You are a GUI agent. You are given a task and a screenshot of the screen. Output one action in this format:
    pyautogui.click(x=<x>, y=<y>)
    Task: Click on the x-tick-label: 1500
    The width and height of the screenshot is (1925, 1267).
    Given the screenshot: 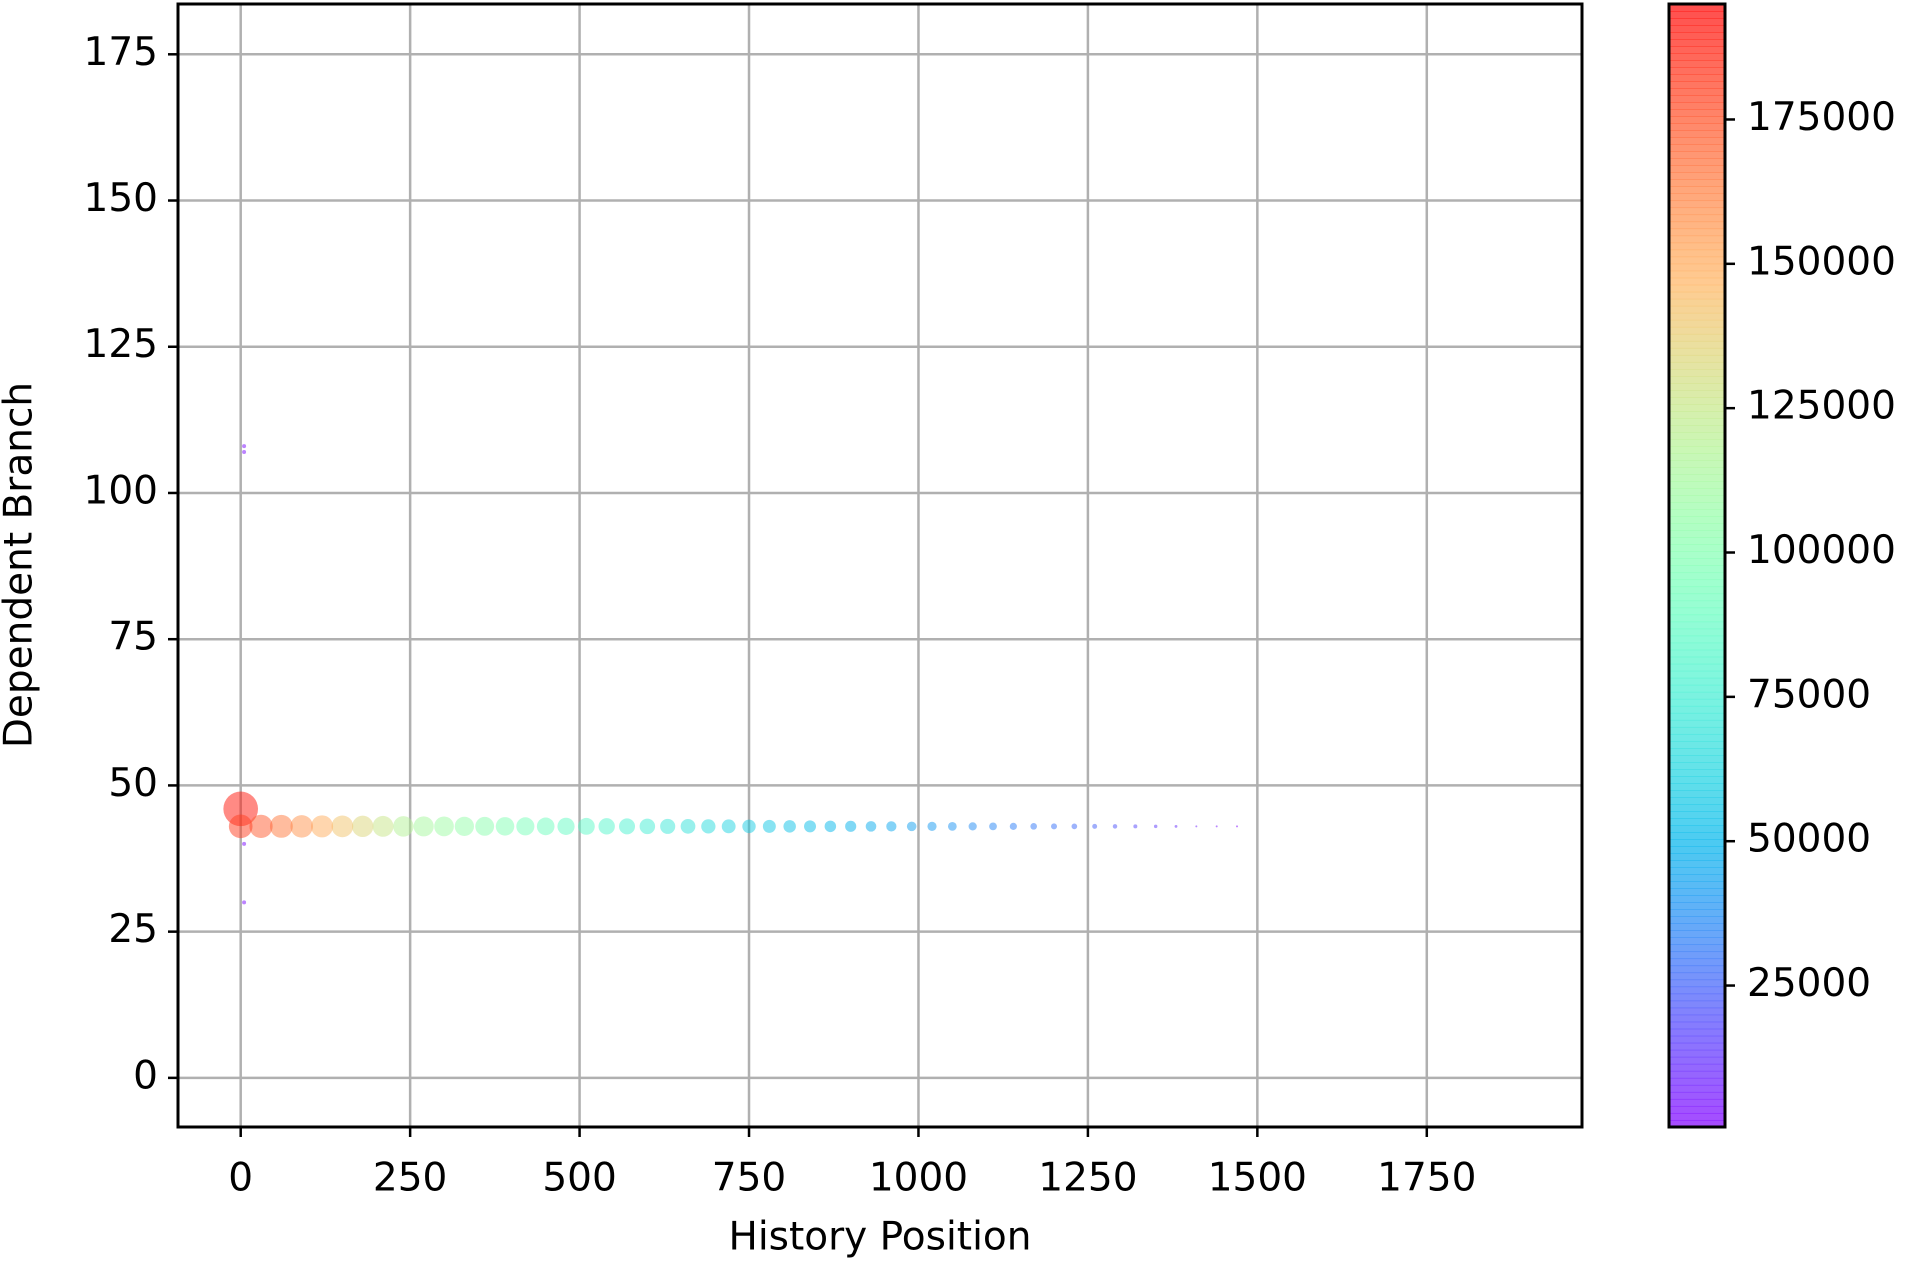 What is the action you would take?
    pyautogui.click(x=1257, y=1178)
    